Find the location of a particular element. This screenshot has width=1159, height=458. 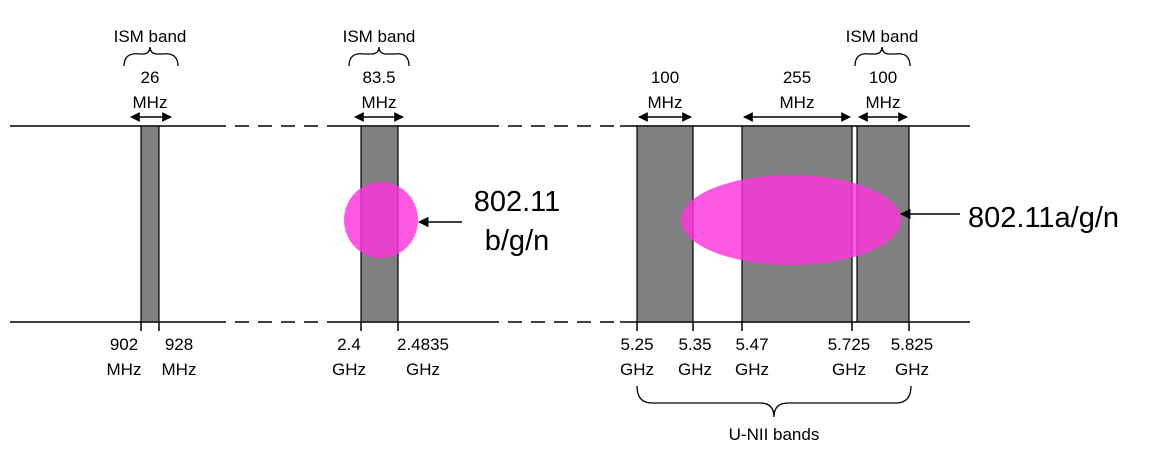

tick-label-5.825-value: 5.825 is located at coordinates (912, 344).